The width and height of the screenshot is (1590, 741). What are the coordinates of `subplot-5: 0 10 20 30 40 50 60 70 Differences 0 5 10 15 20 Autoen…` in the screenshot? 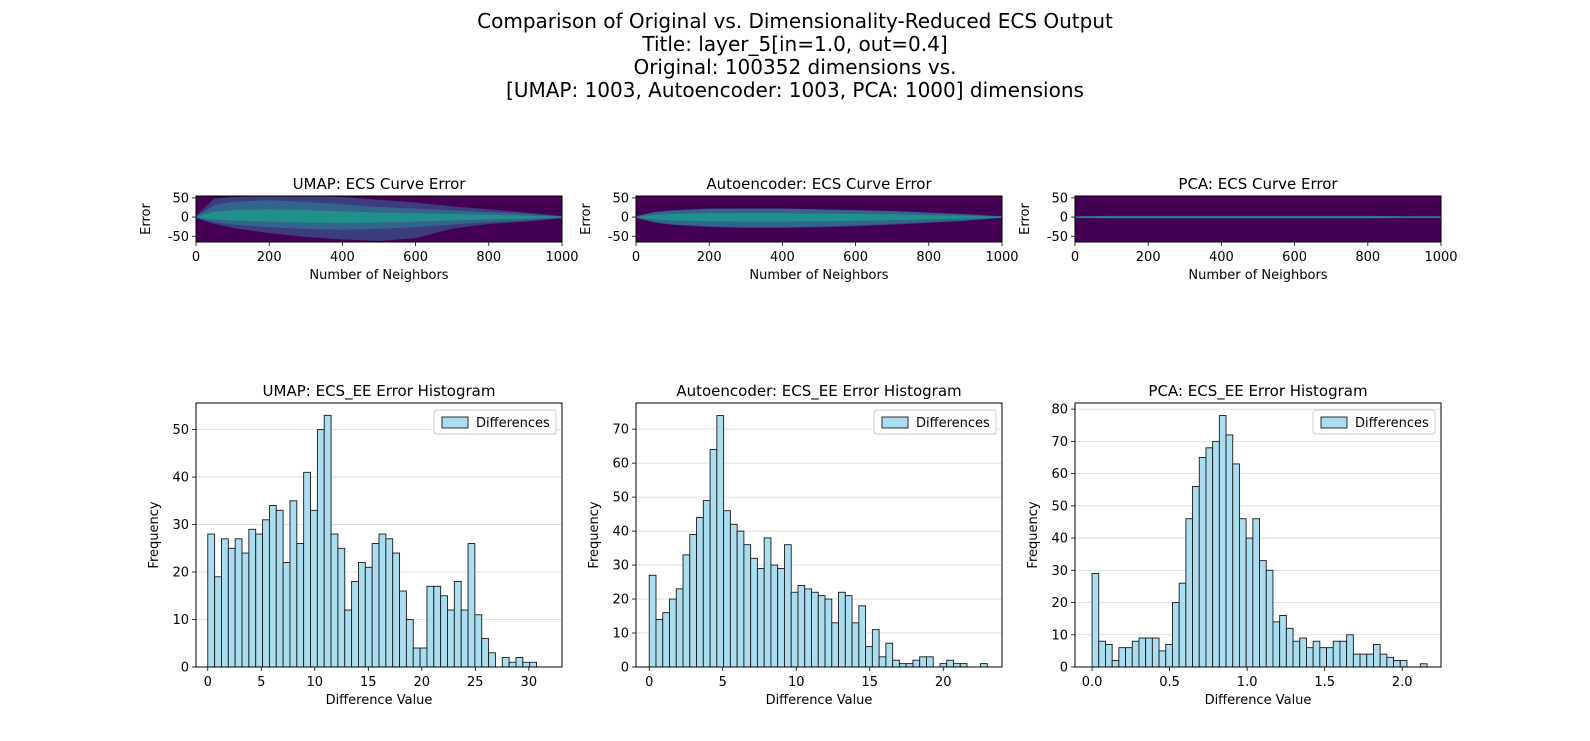 It's located at (795, 545).